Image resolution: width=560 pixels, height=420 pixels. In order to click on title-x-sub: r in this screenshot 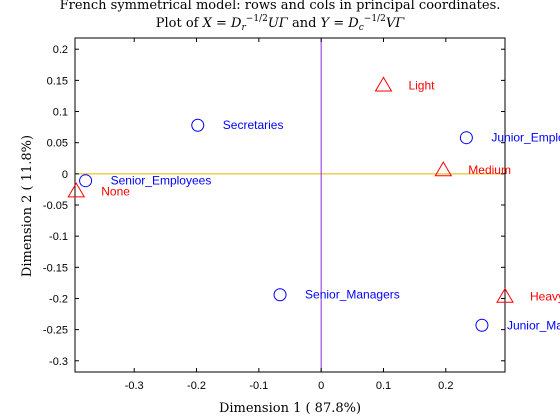, I will do `click(243, 28)`.